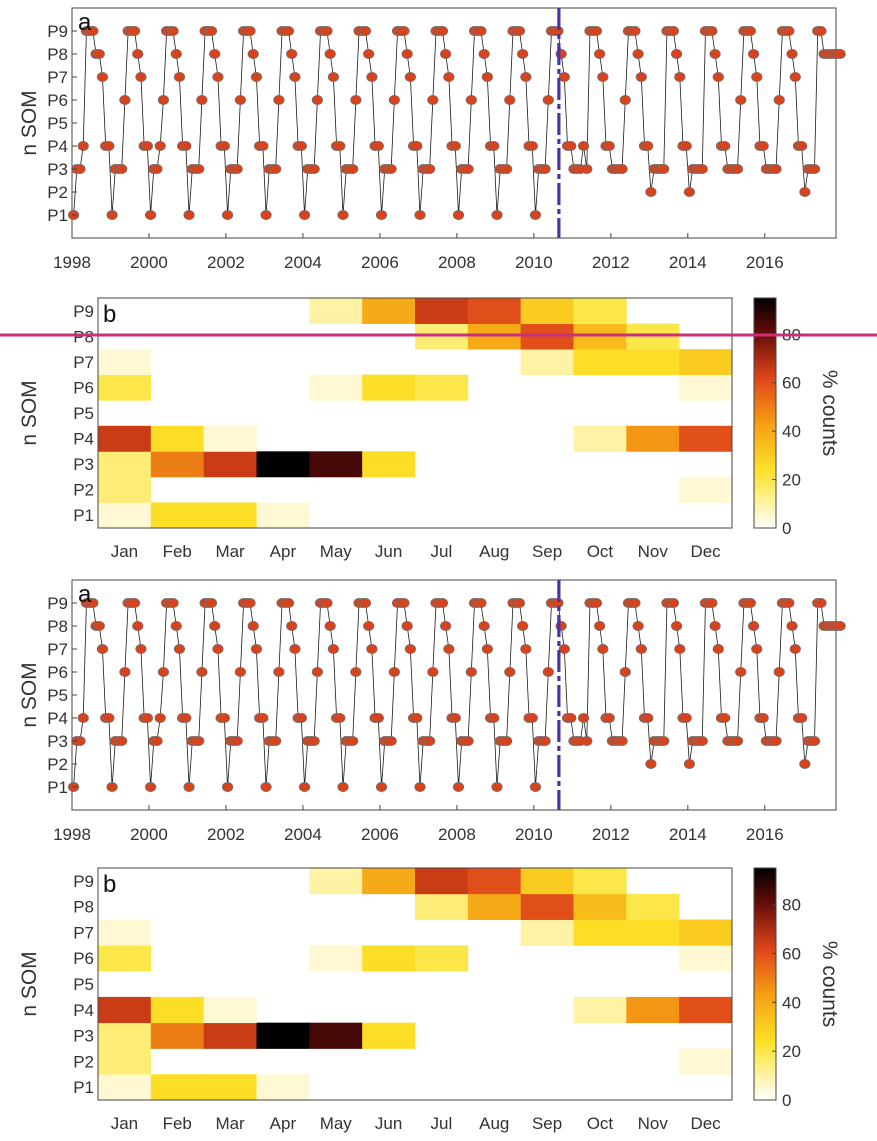  What do you see at coordinates (457, 834) in the screenshot?
I see `x-tick-label: 2008` at bounding box center [457, 834].